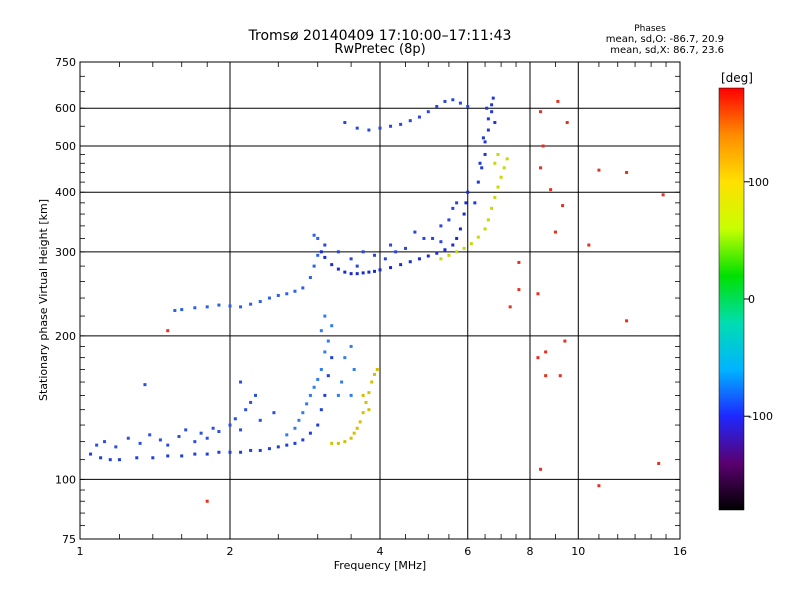  Describe the element at coordinates (737, 78) in the screenshot. I see `colorbar-label: [deg]` at that location.